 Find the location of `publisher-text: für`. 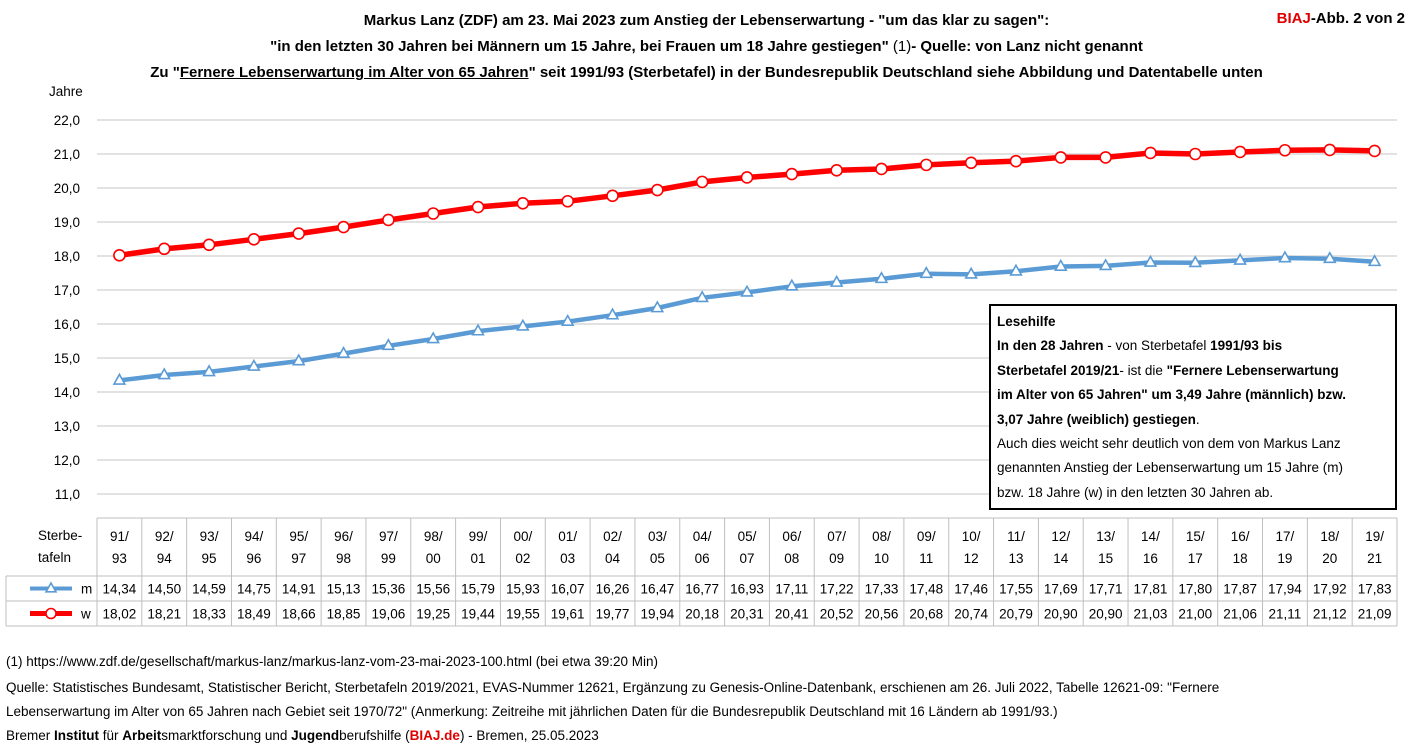

publisher-text: für is located at coordinates (111, 735).